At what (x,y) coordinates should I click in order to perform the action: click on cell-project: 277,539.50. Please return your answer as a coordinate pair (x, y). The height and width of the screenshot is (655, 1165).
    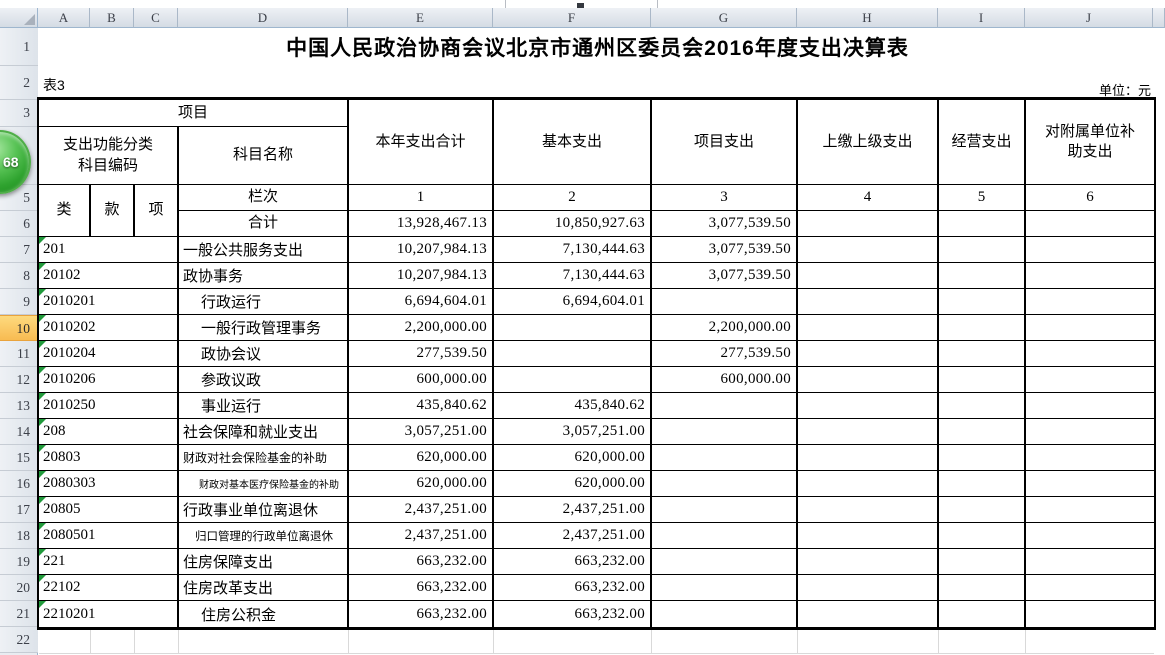
    Looking at the image, I should click on (725, 354).